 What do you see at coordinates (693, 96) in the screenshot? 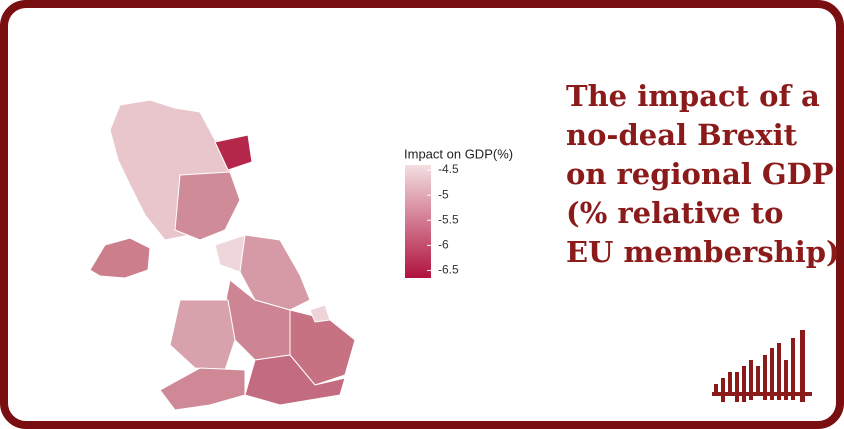
I see `title-line: The impact of a` at bounding box center [693, 96].